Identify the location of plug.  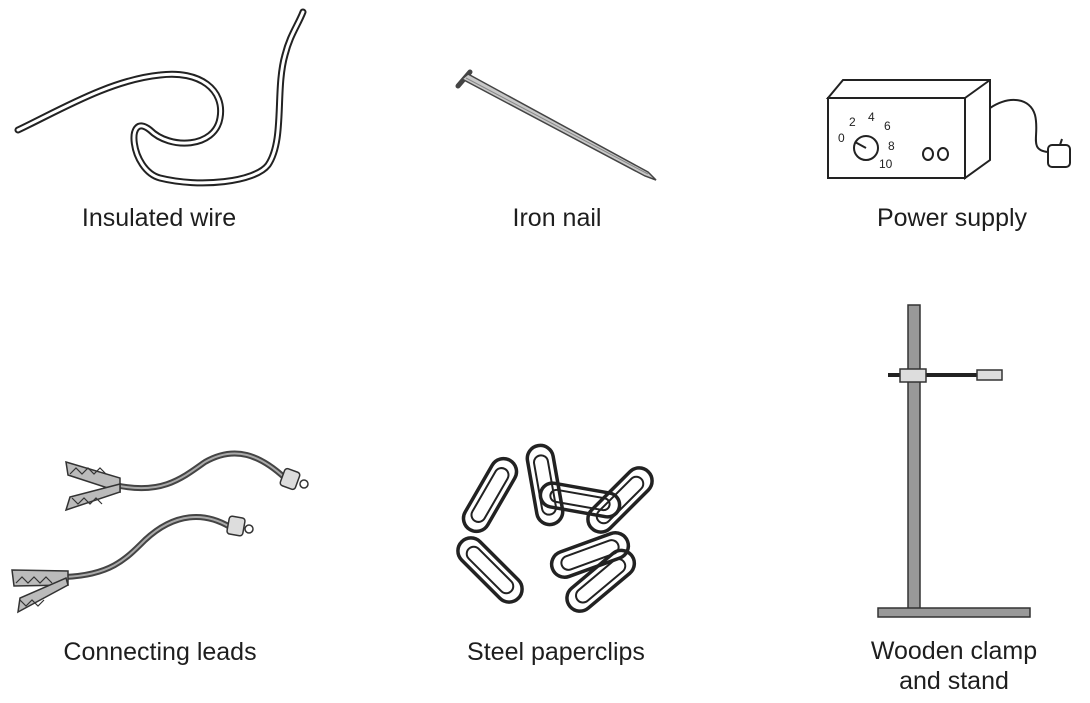
(1059, 156).